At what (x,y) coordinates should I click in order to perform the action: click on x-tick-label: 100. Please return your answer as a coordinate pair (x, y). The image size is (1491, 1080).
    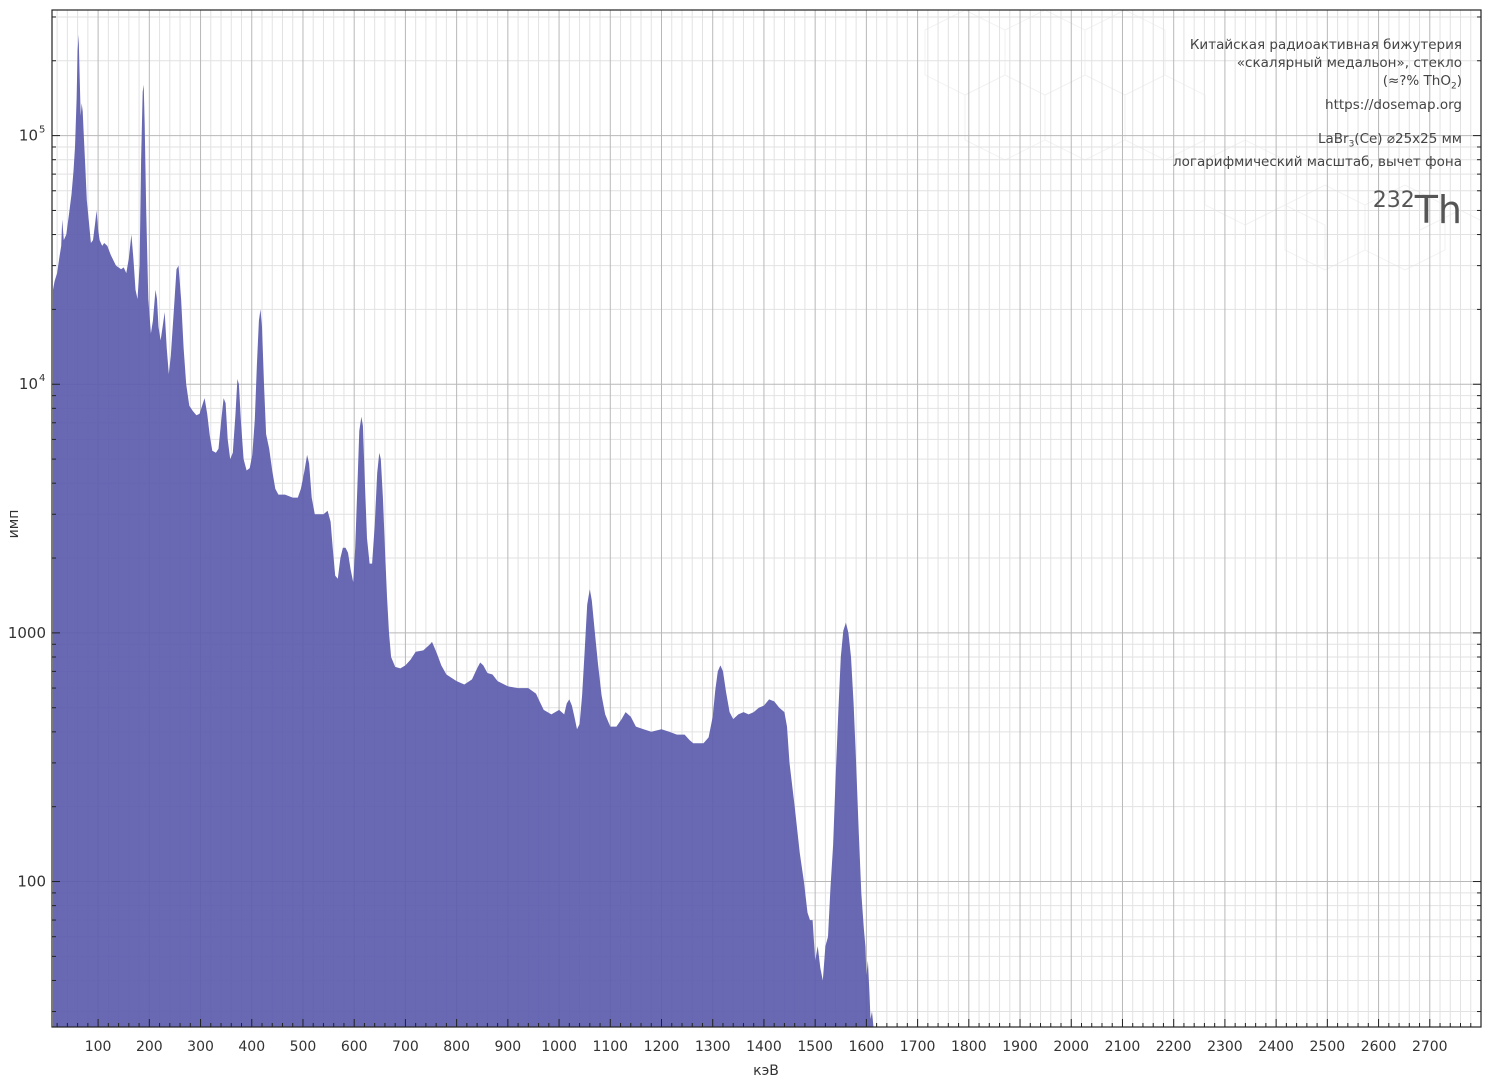
    Looking at the image, I should click on (98, 1047).